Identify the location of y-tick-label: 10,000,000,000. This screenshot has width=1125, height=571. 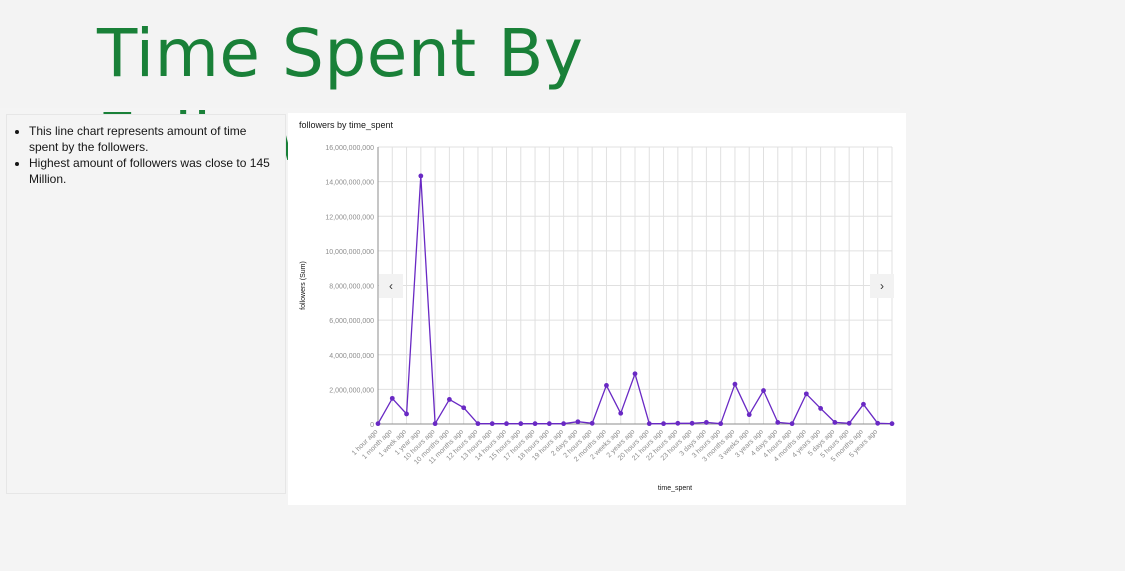
(349, 252).